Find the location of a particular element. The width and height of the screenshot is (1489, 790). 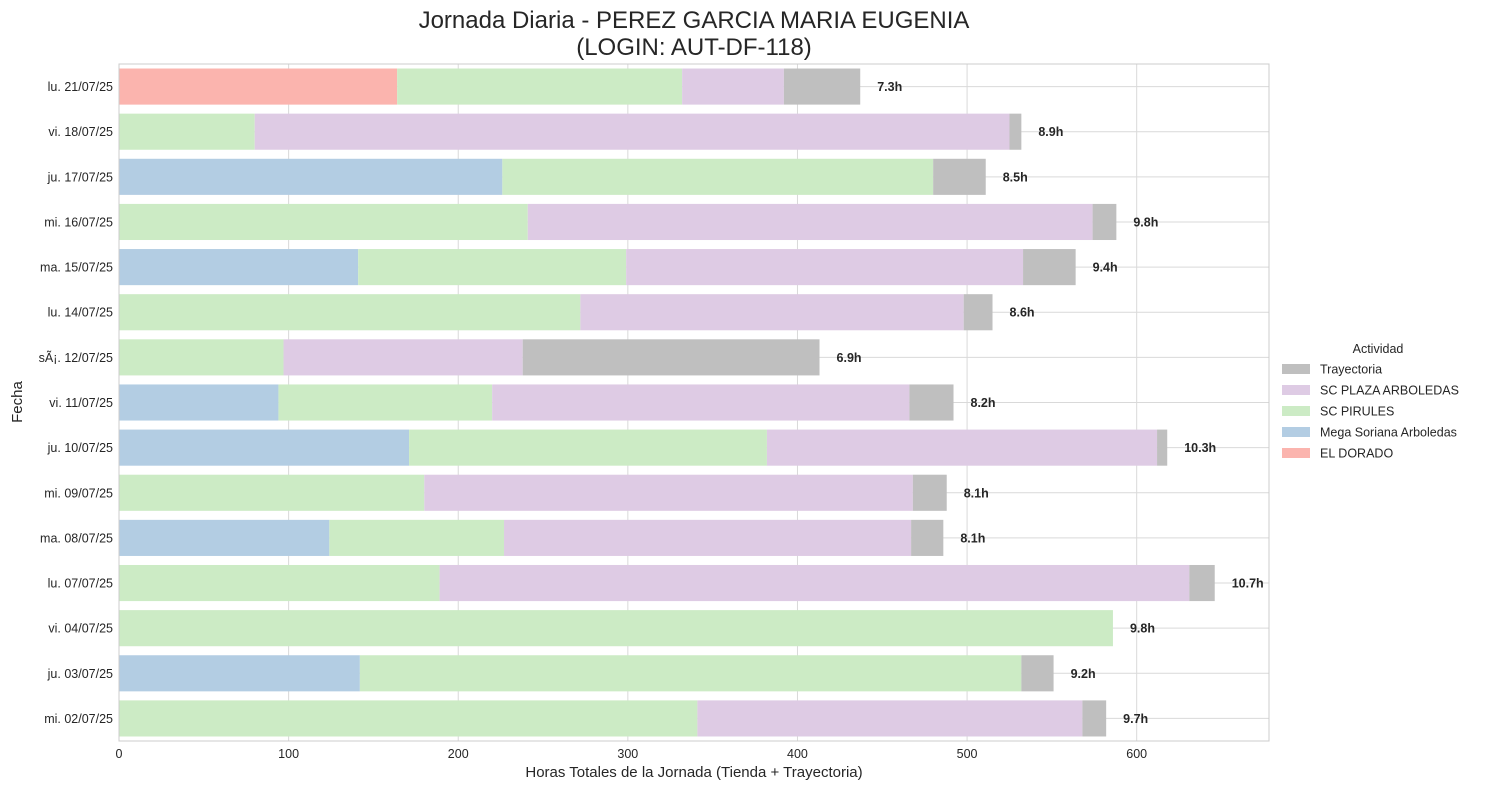

data-label-0: 7.3h is located at coordinates (889, 87).